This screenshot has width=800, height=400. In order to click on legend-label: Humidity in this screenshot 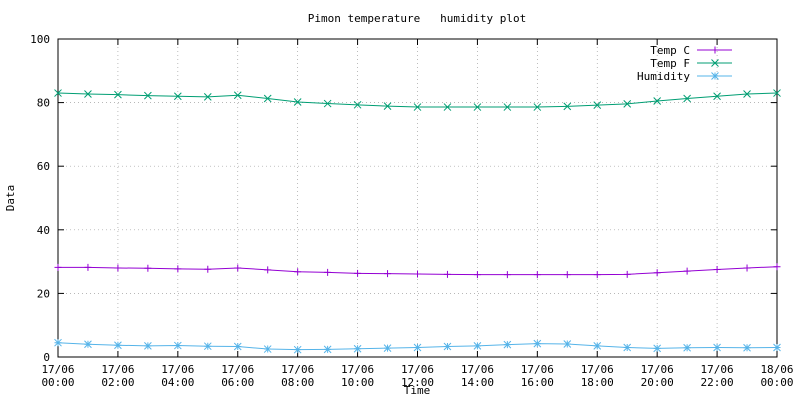, I will do `click(663, 76)`.